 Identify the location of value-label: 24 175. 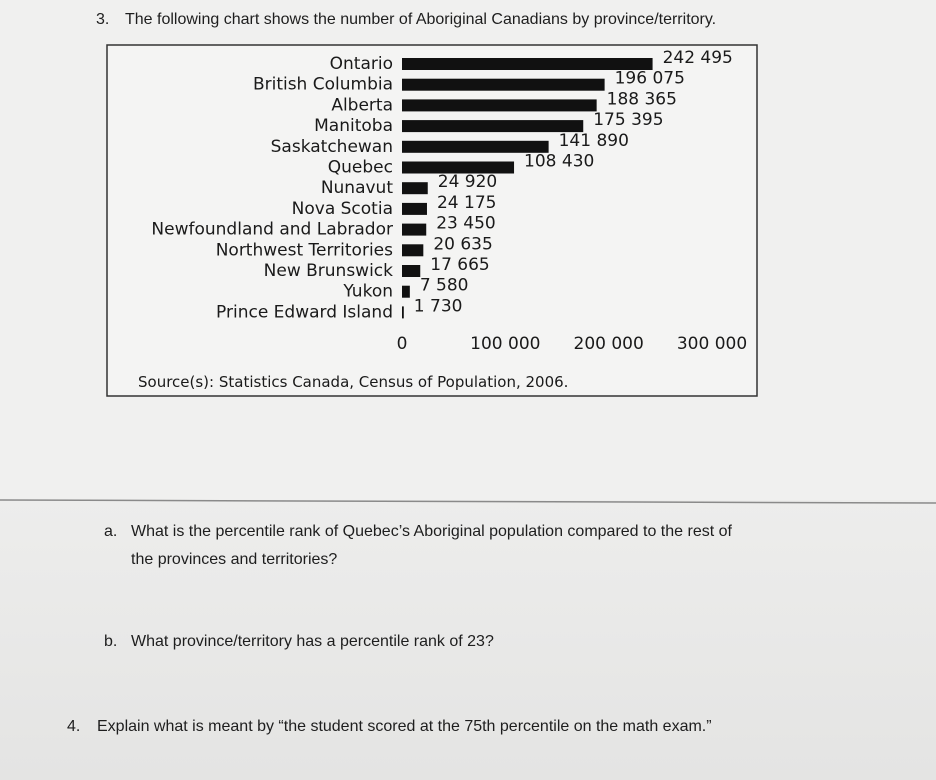
(466, 203).